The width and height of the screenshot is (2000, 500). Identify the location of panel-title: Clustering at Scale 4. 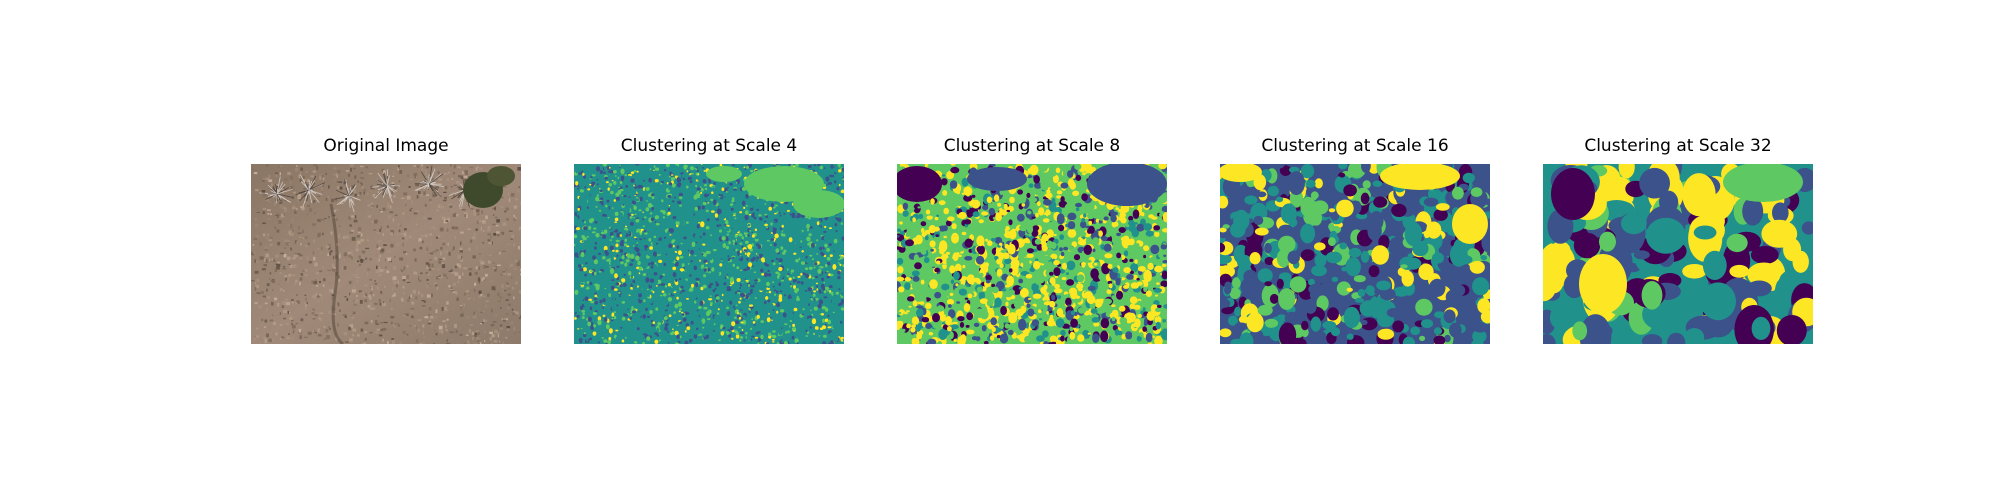
(709, 146).